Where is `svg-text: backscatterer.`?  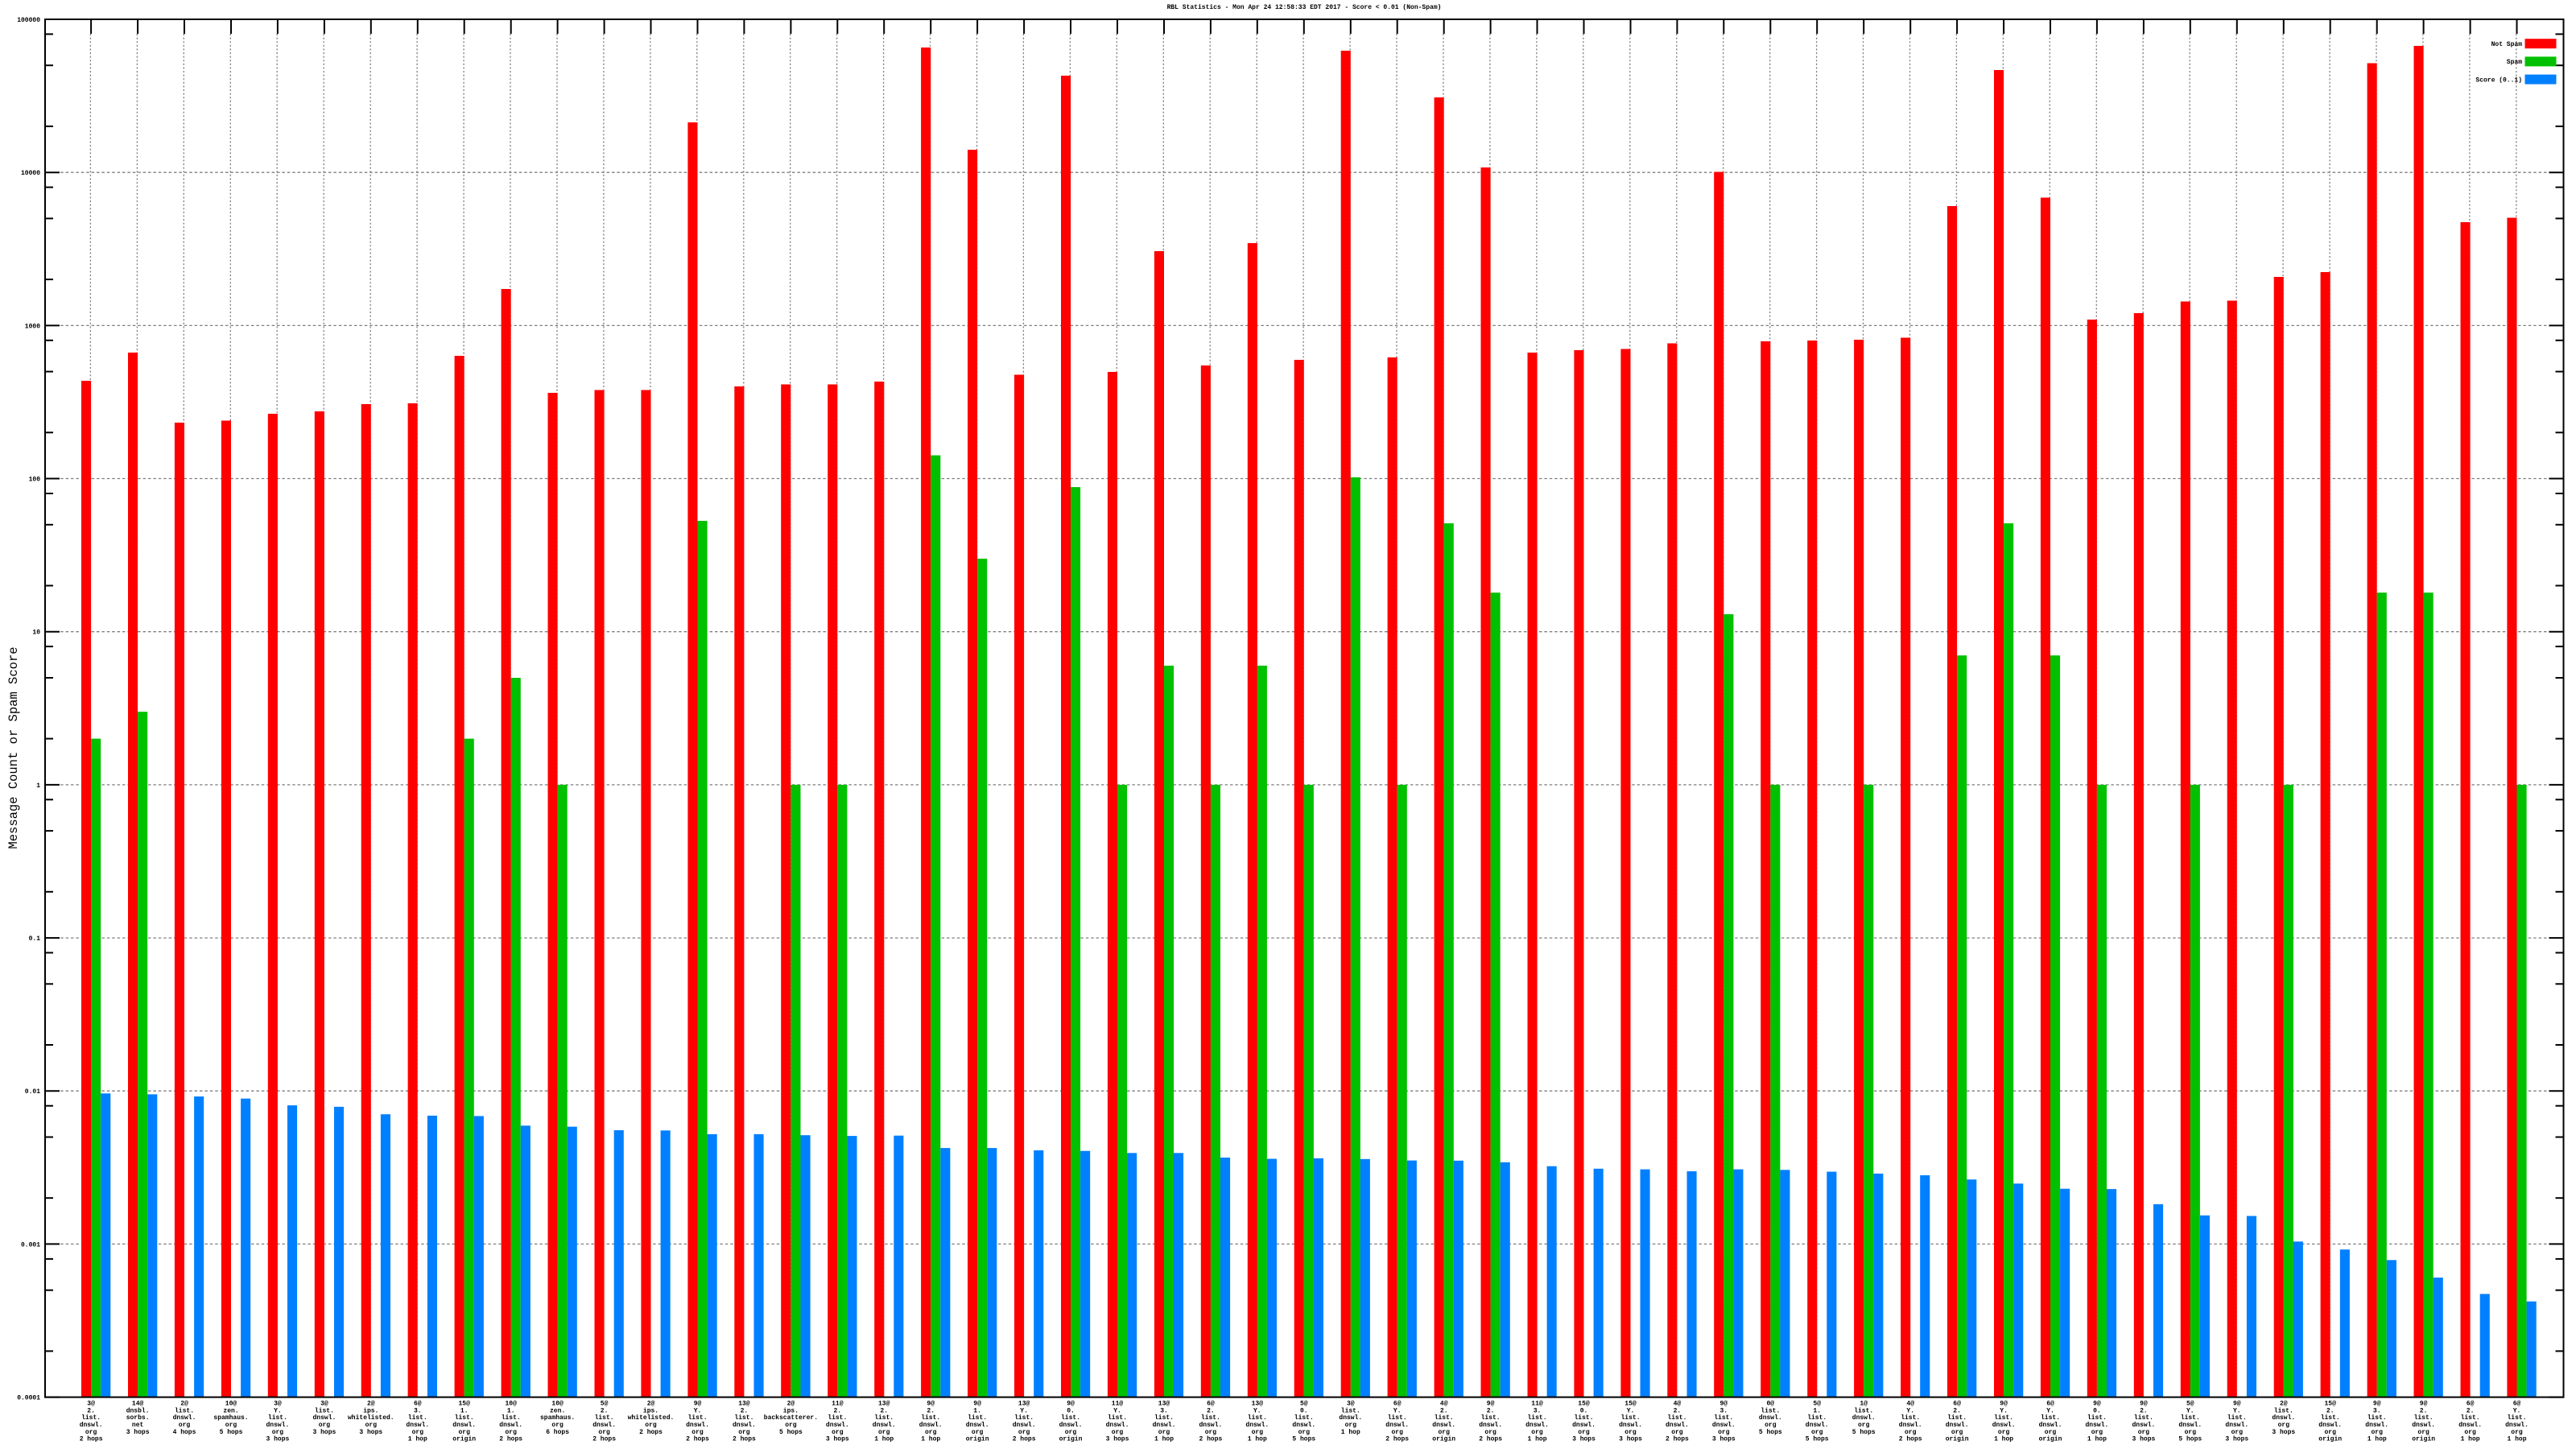 svg-text: backscatterer. is located at coordinates (791, 1418).